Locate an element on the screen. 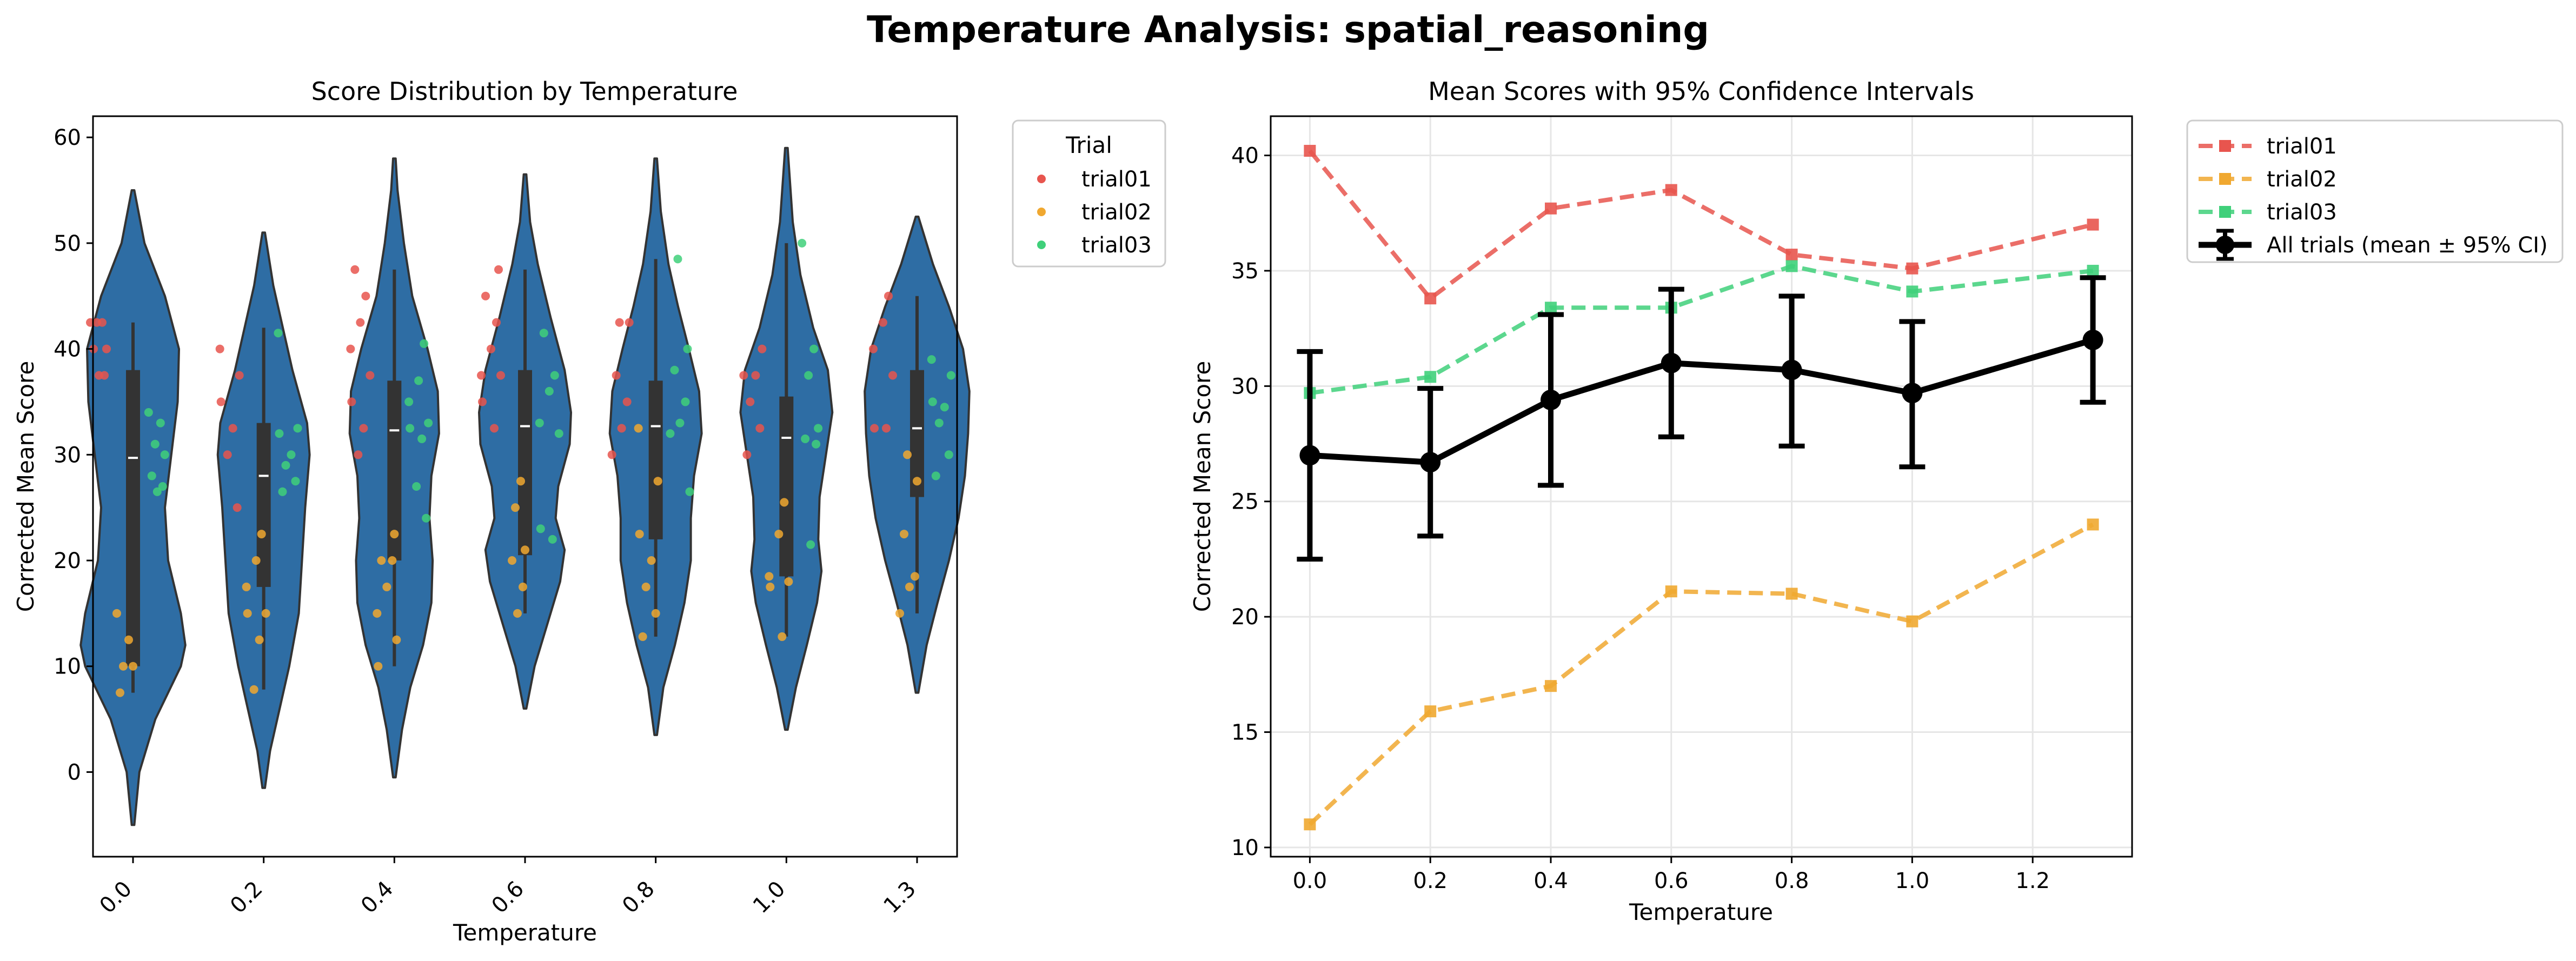 The width and height of the screenshot is (2576, 961). violin-legend: Trial trial01 trial02 trial03 is located at coordinates (1089, 193).